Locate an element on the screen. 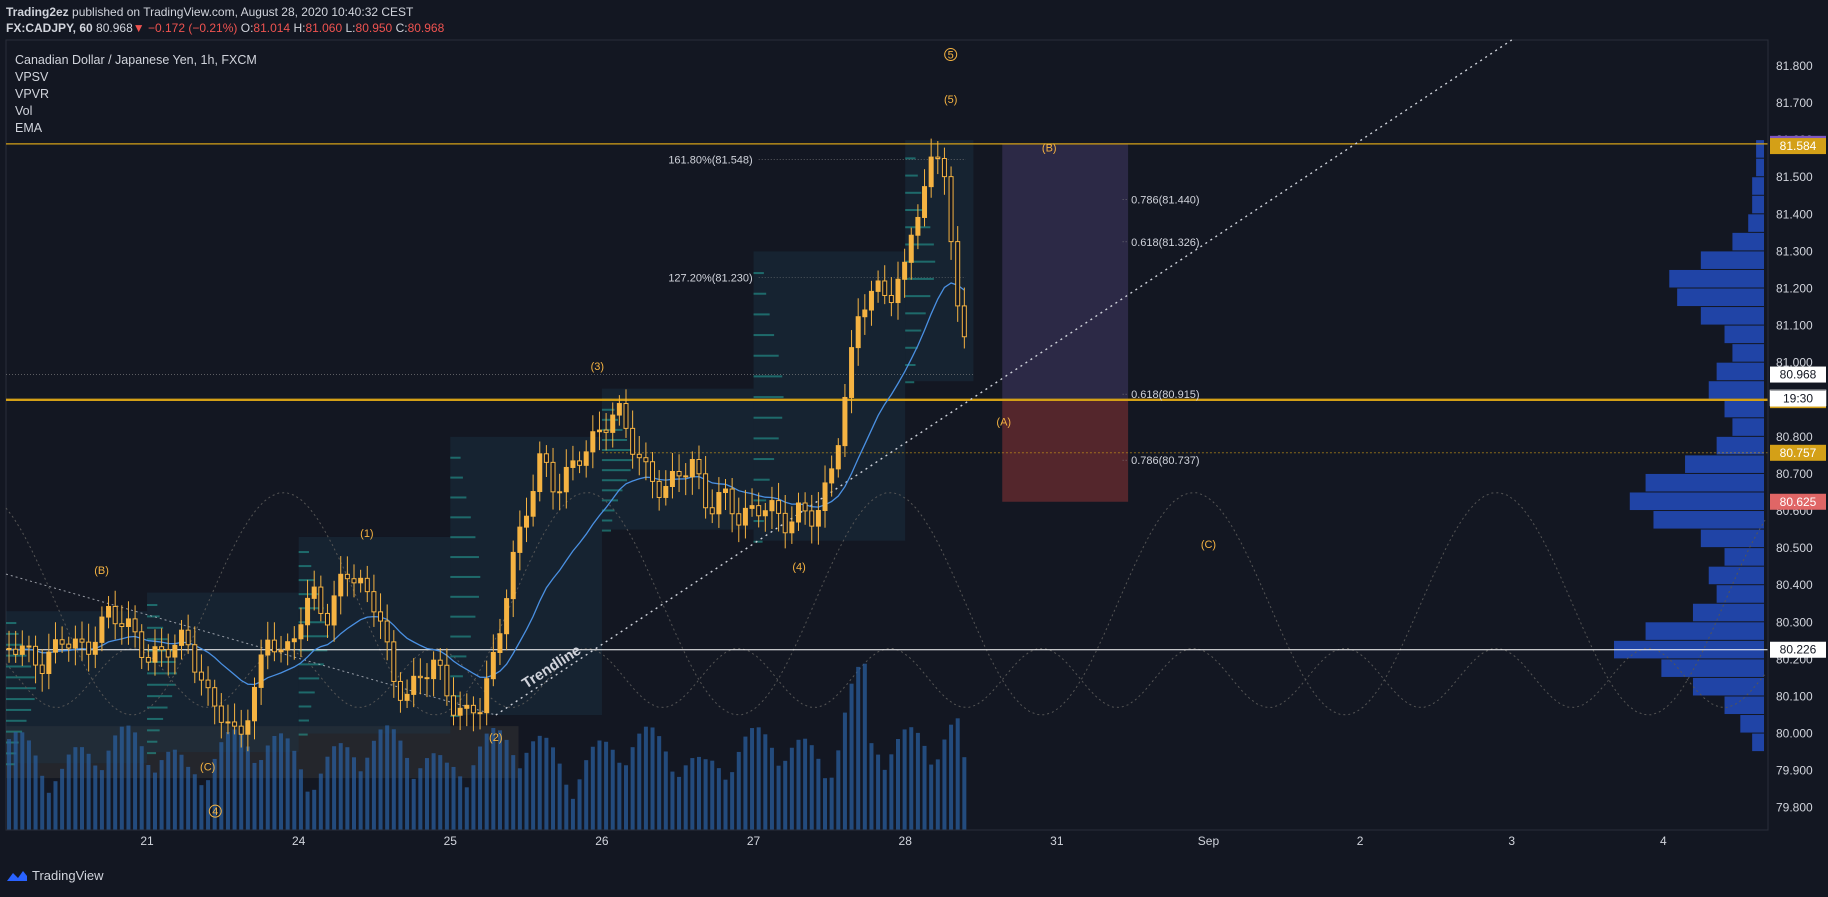  open-value: 81.014 is located at coordinates (272, 28).